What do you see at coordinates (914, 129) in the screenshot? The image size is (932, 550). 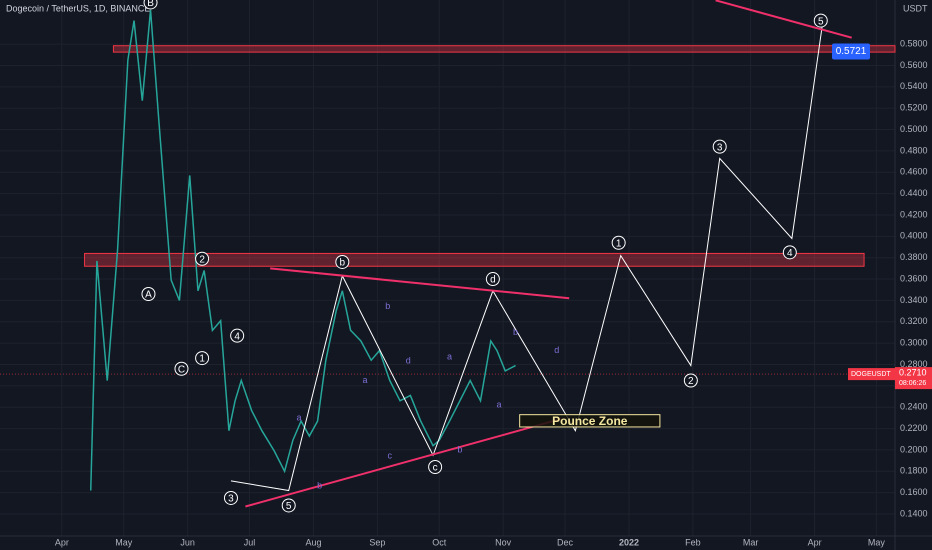 I see `y-tick-label: 0.5000` at bounding box center [914, 129].